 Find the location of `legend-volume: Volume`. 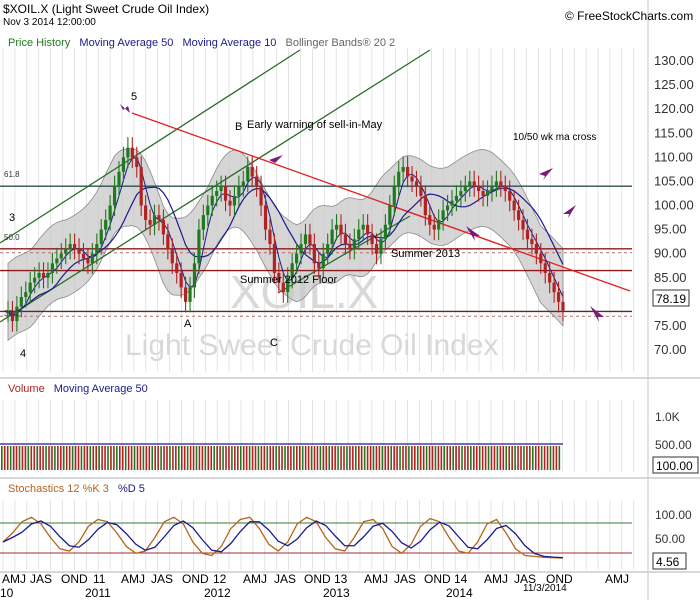

legend-volume: Volume is located at coordinates (26, 389).